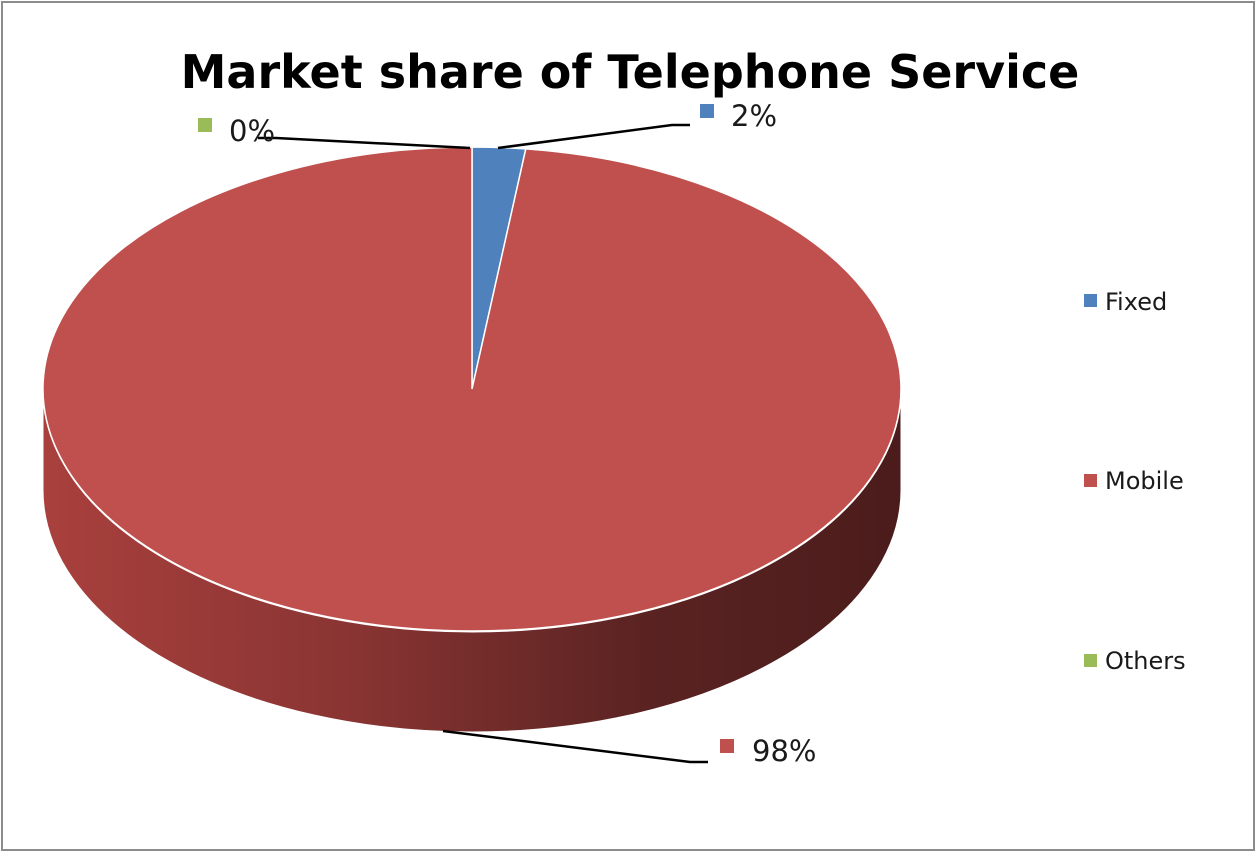 The image size is (1260, 856). What do you see at coordinates (1136, 302) in the screenshot?
I see `legend-label-fixed: Fixed` at bounding box center [1136, 302].